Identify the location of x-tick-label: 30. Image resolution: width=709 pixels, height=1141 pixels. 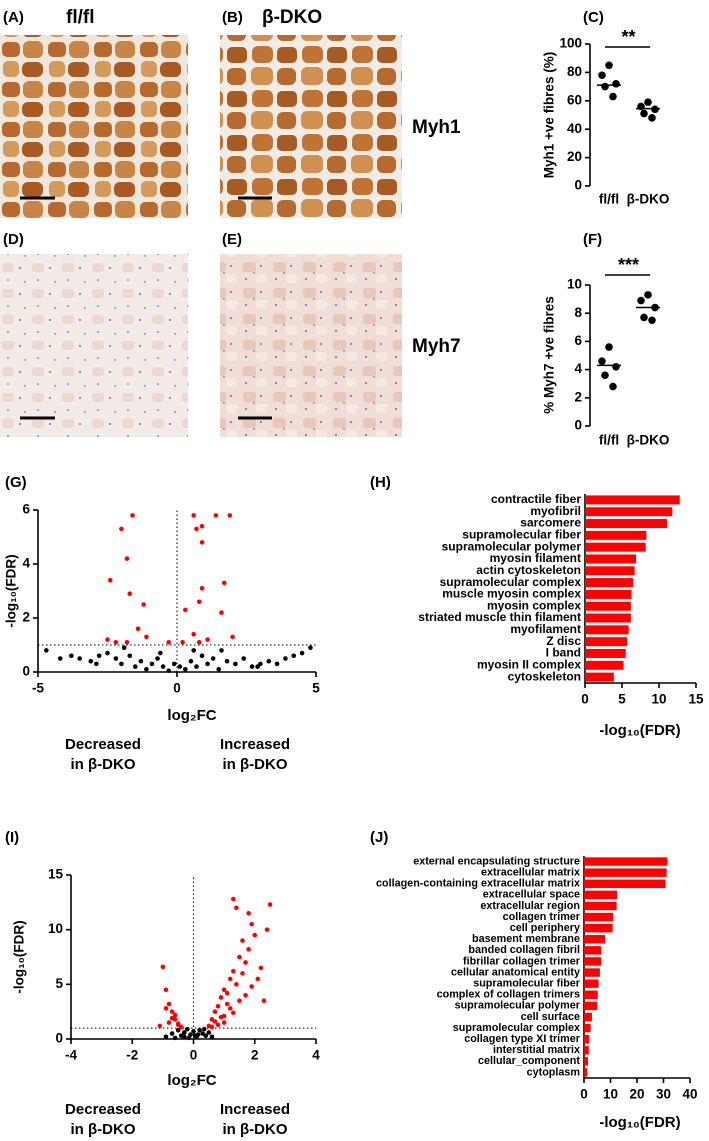
(663, 1094).